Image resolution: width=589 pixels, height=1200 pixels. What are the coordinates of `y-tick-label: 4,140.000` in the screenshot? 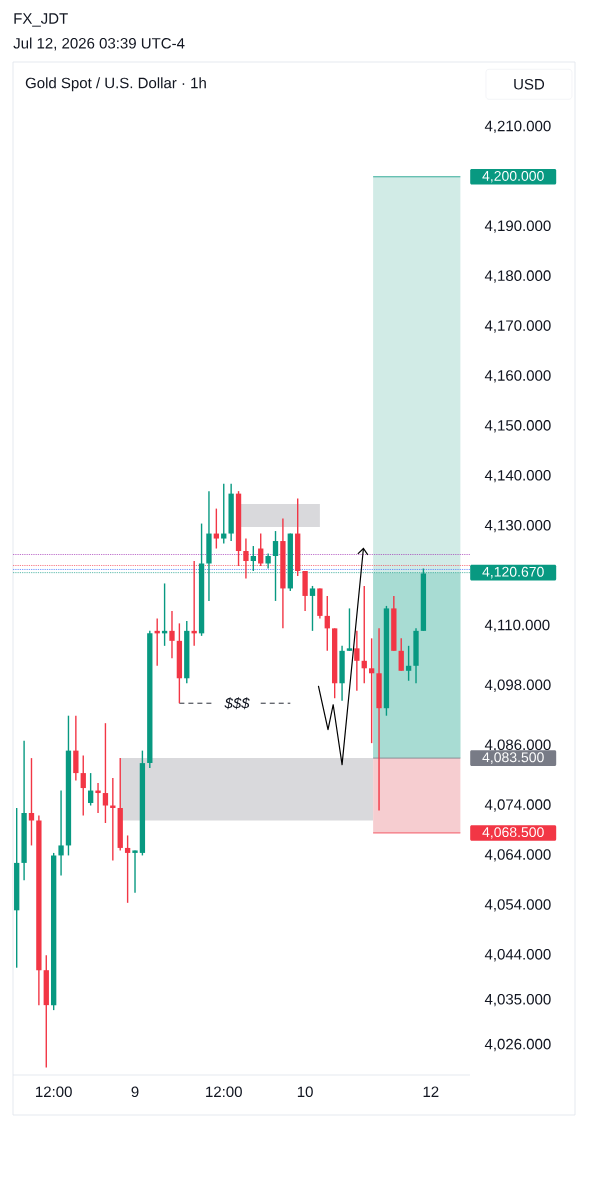 It's located at (517, 476).